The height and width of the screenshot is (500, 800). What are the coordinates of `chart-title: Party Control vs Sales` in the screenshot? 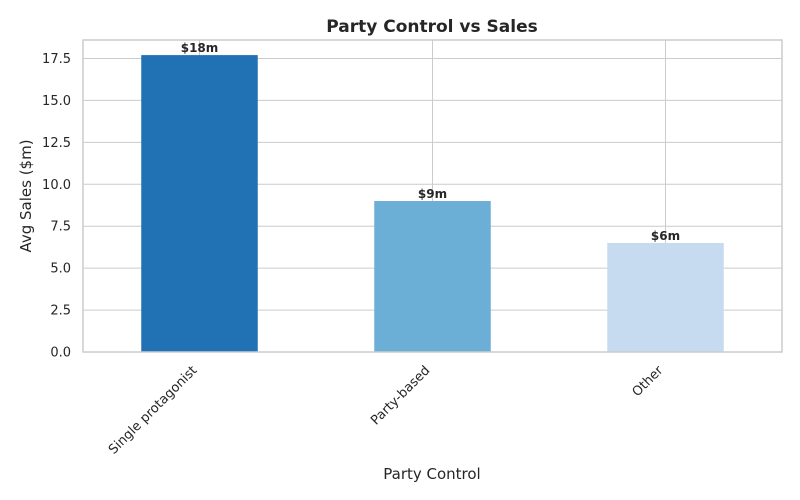 It's located at (432, 27).